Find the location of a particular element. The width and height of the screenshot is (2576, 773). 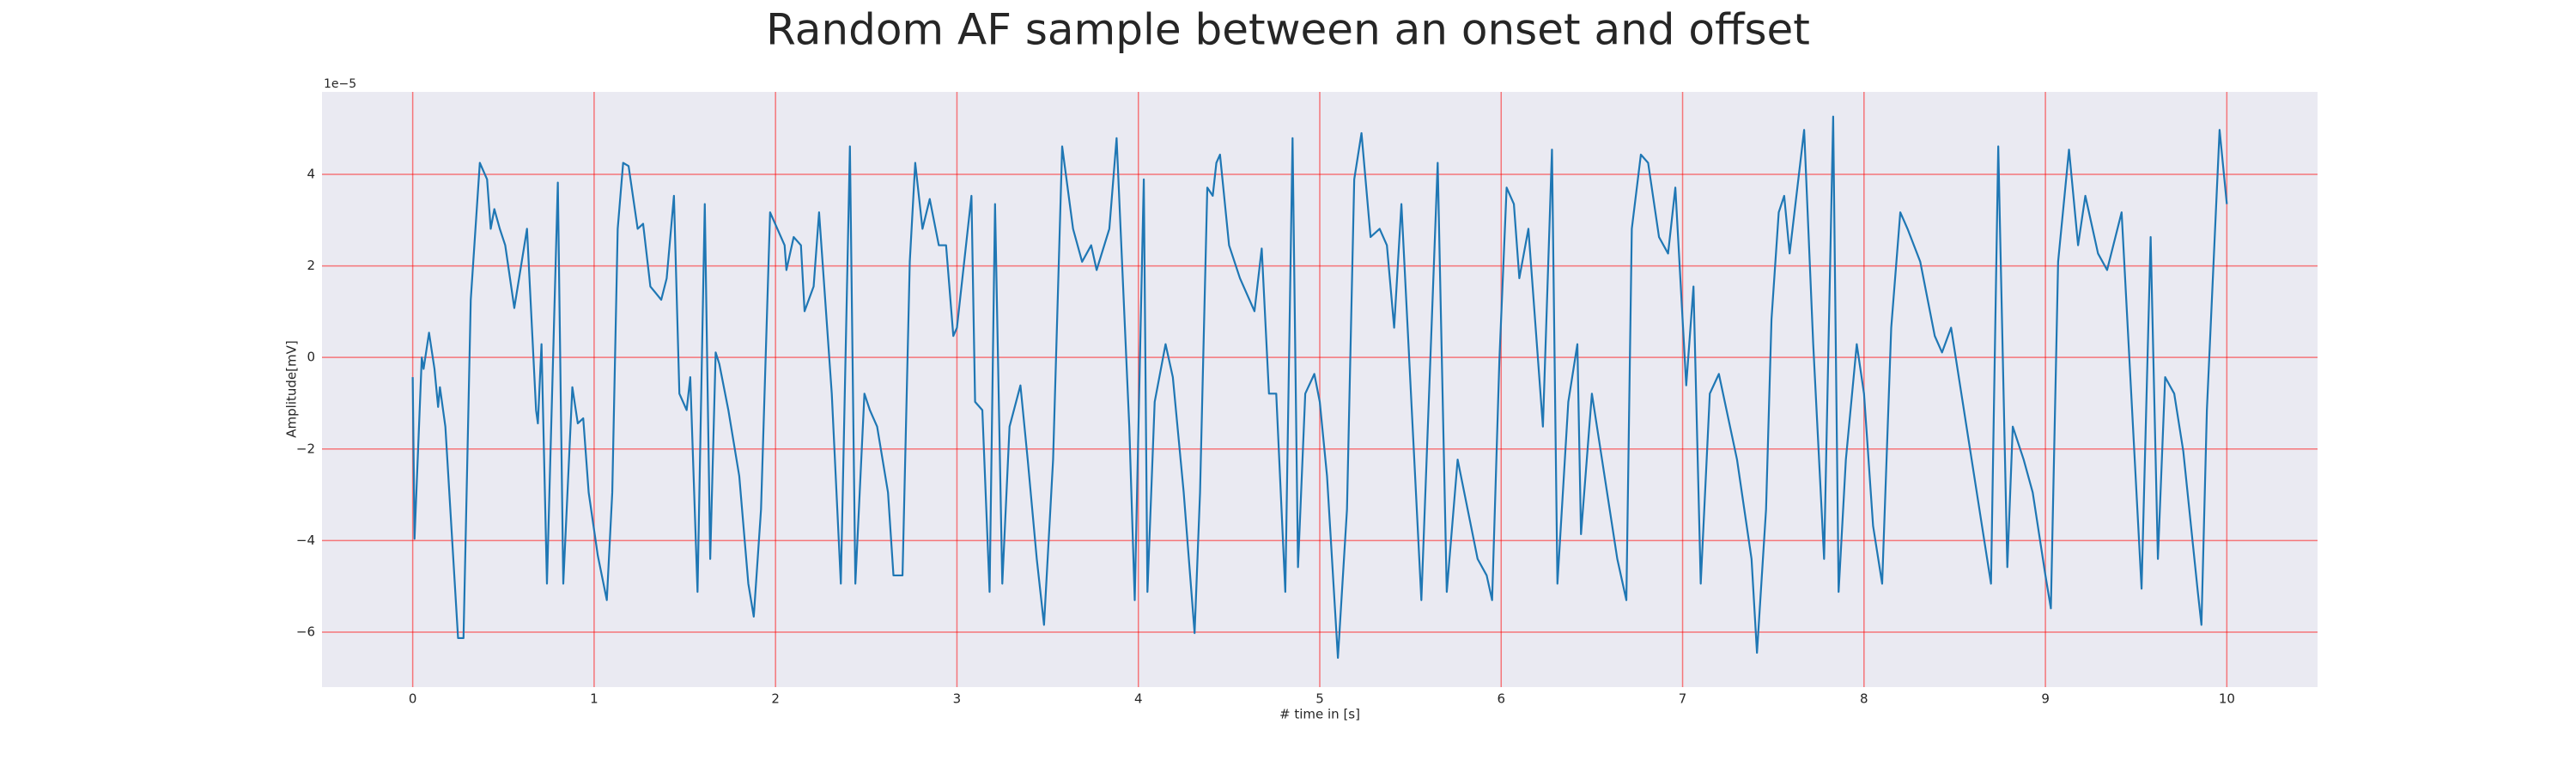

x-tick-label: 8 is located at coordinates (1864, 699).